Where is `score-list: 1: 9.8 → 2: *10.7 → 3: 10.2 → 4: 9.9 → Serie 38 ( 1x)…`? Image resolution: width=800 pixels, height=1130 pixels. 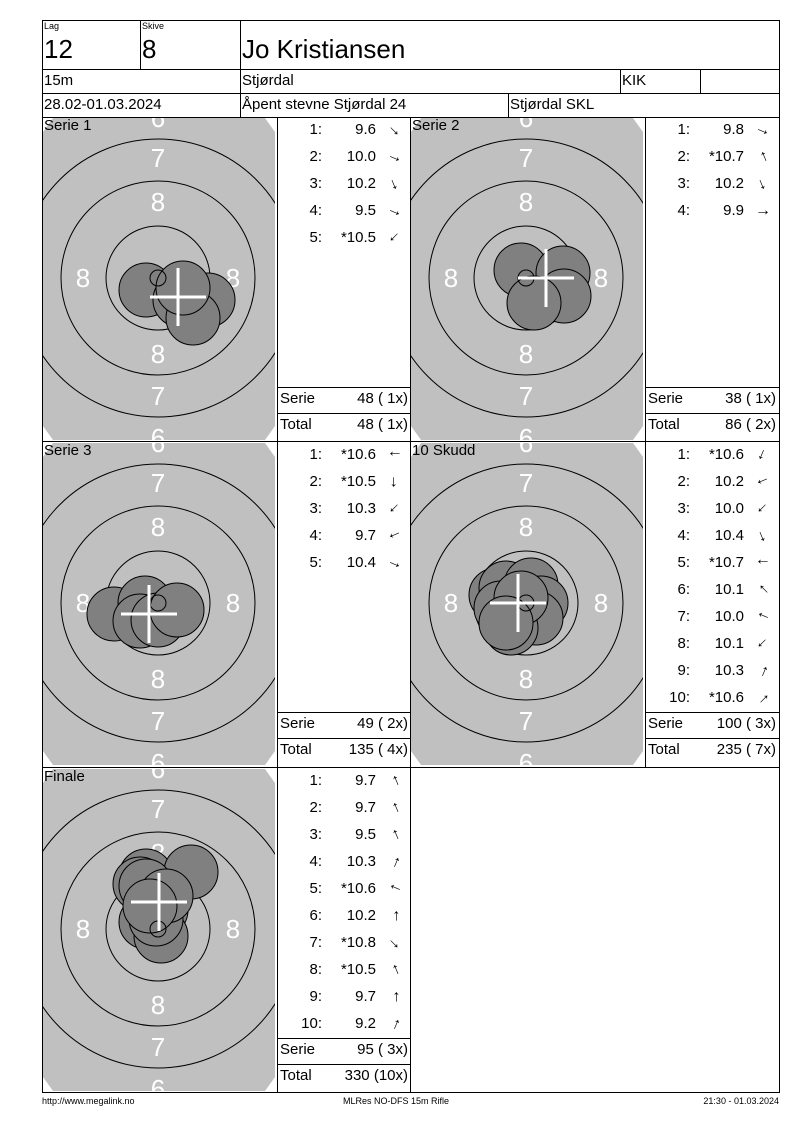 score-list: 1: 9.8 → 2: *10.7 → 3: 10.2 → 4: 9.9 → Serie 38 ( 1x)… is located at coordinates (712, 279).